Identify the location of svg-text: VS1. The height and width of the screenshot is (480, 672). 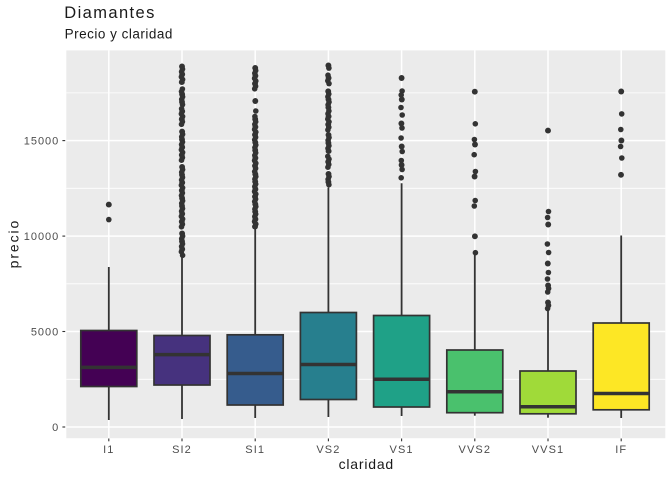
(402, 450).